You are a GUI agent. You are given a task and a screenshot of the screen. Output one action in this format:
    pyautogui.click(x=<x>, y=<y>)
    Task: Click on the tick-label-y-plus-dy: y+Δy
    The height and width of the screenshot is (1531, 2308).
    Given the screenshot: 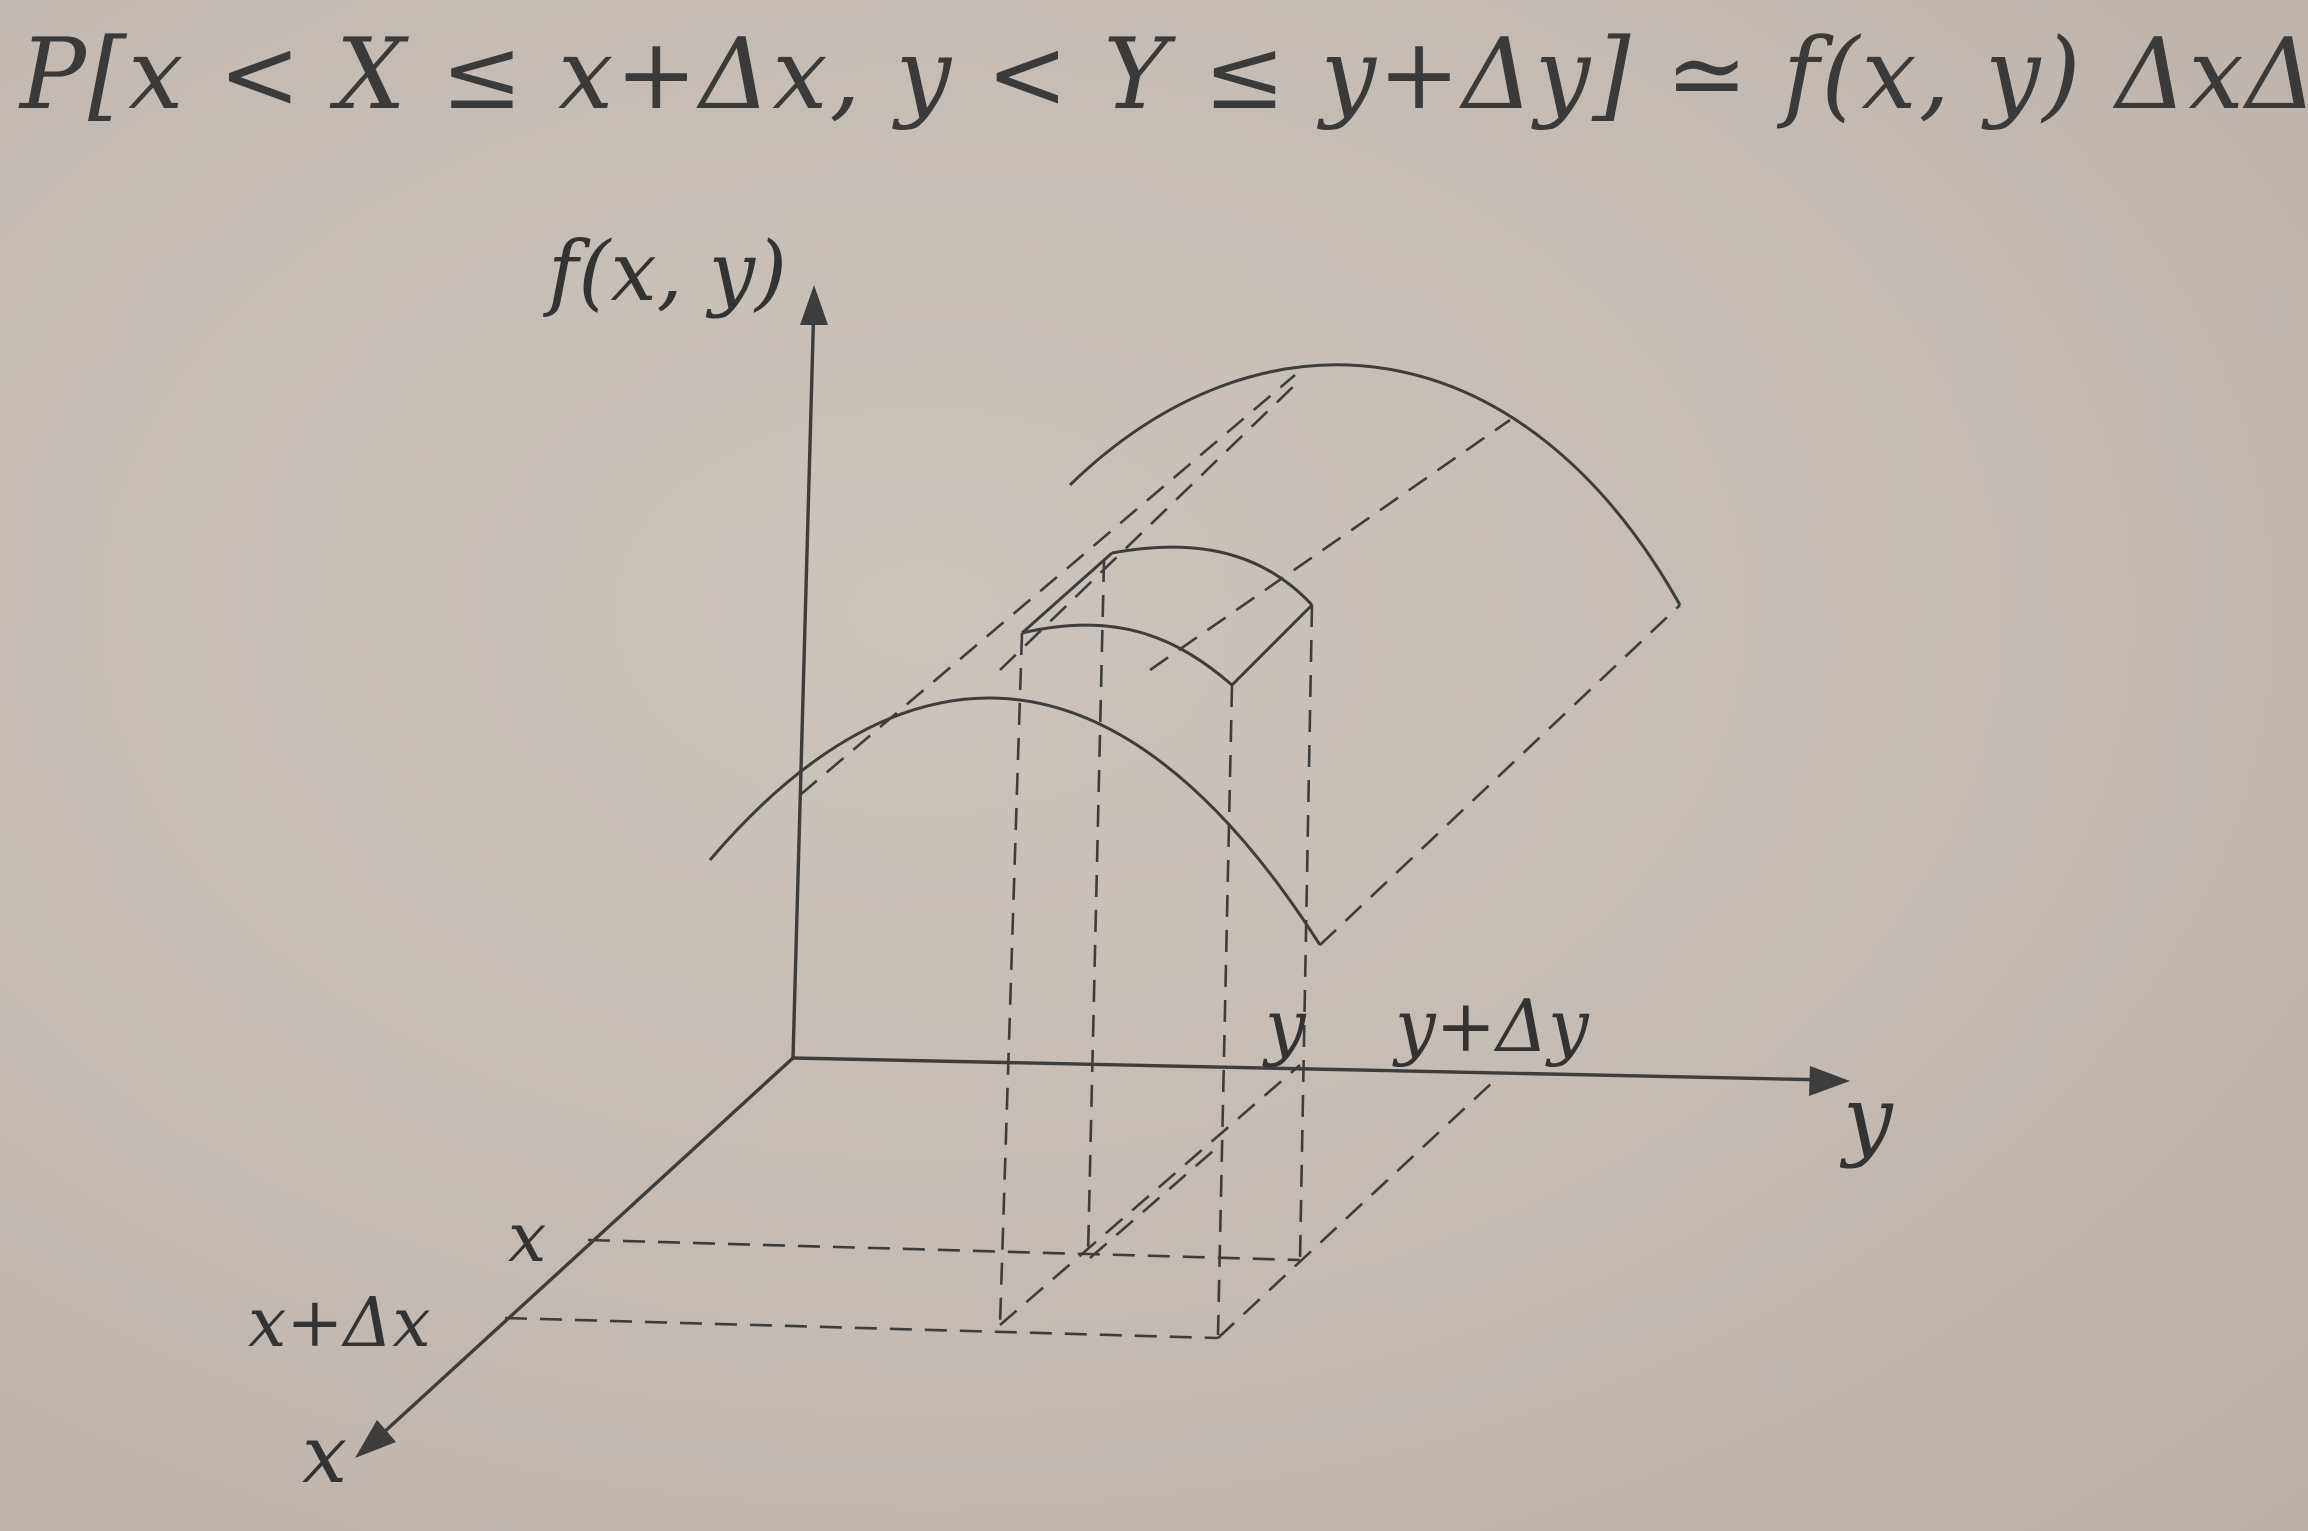 What is the action you would take?
    pyautogui.click(x=1492, y=1026)
    